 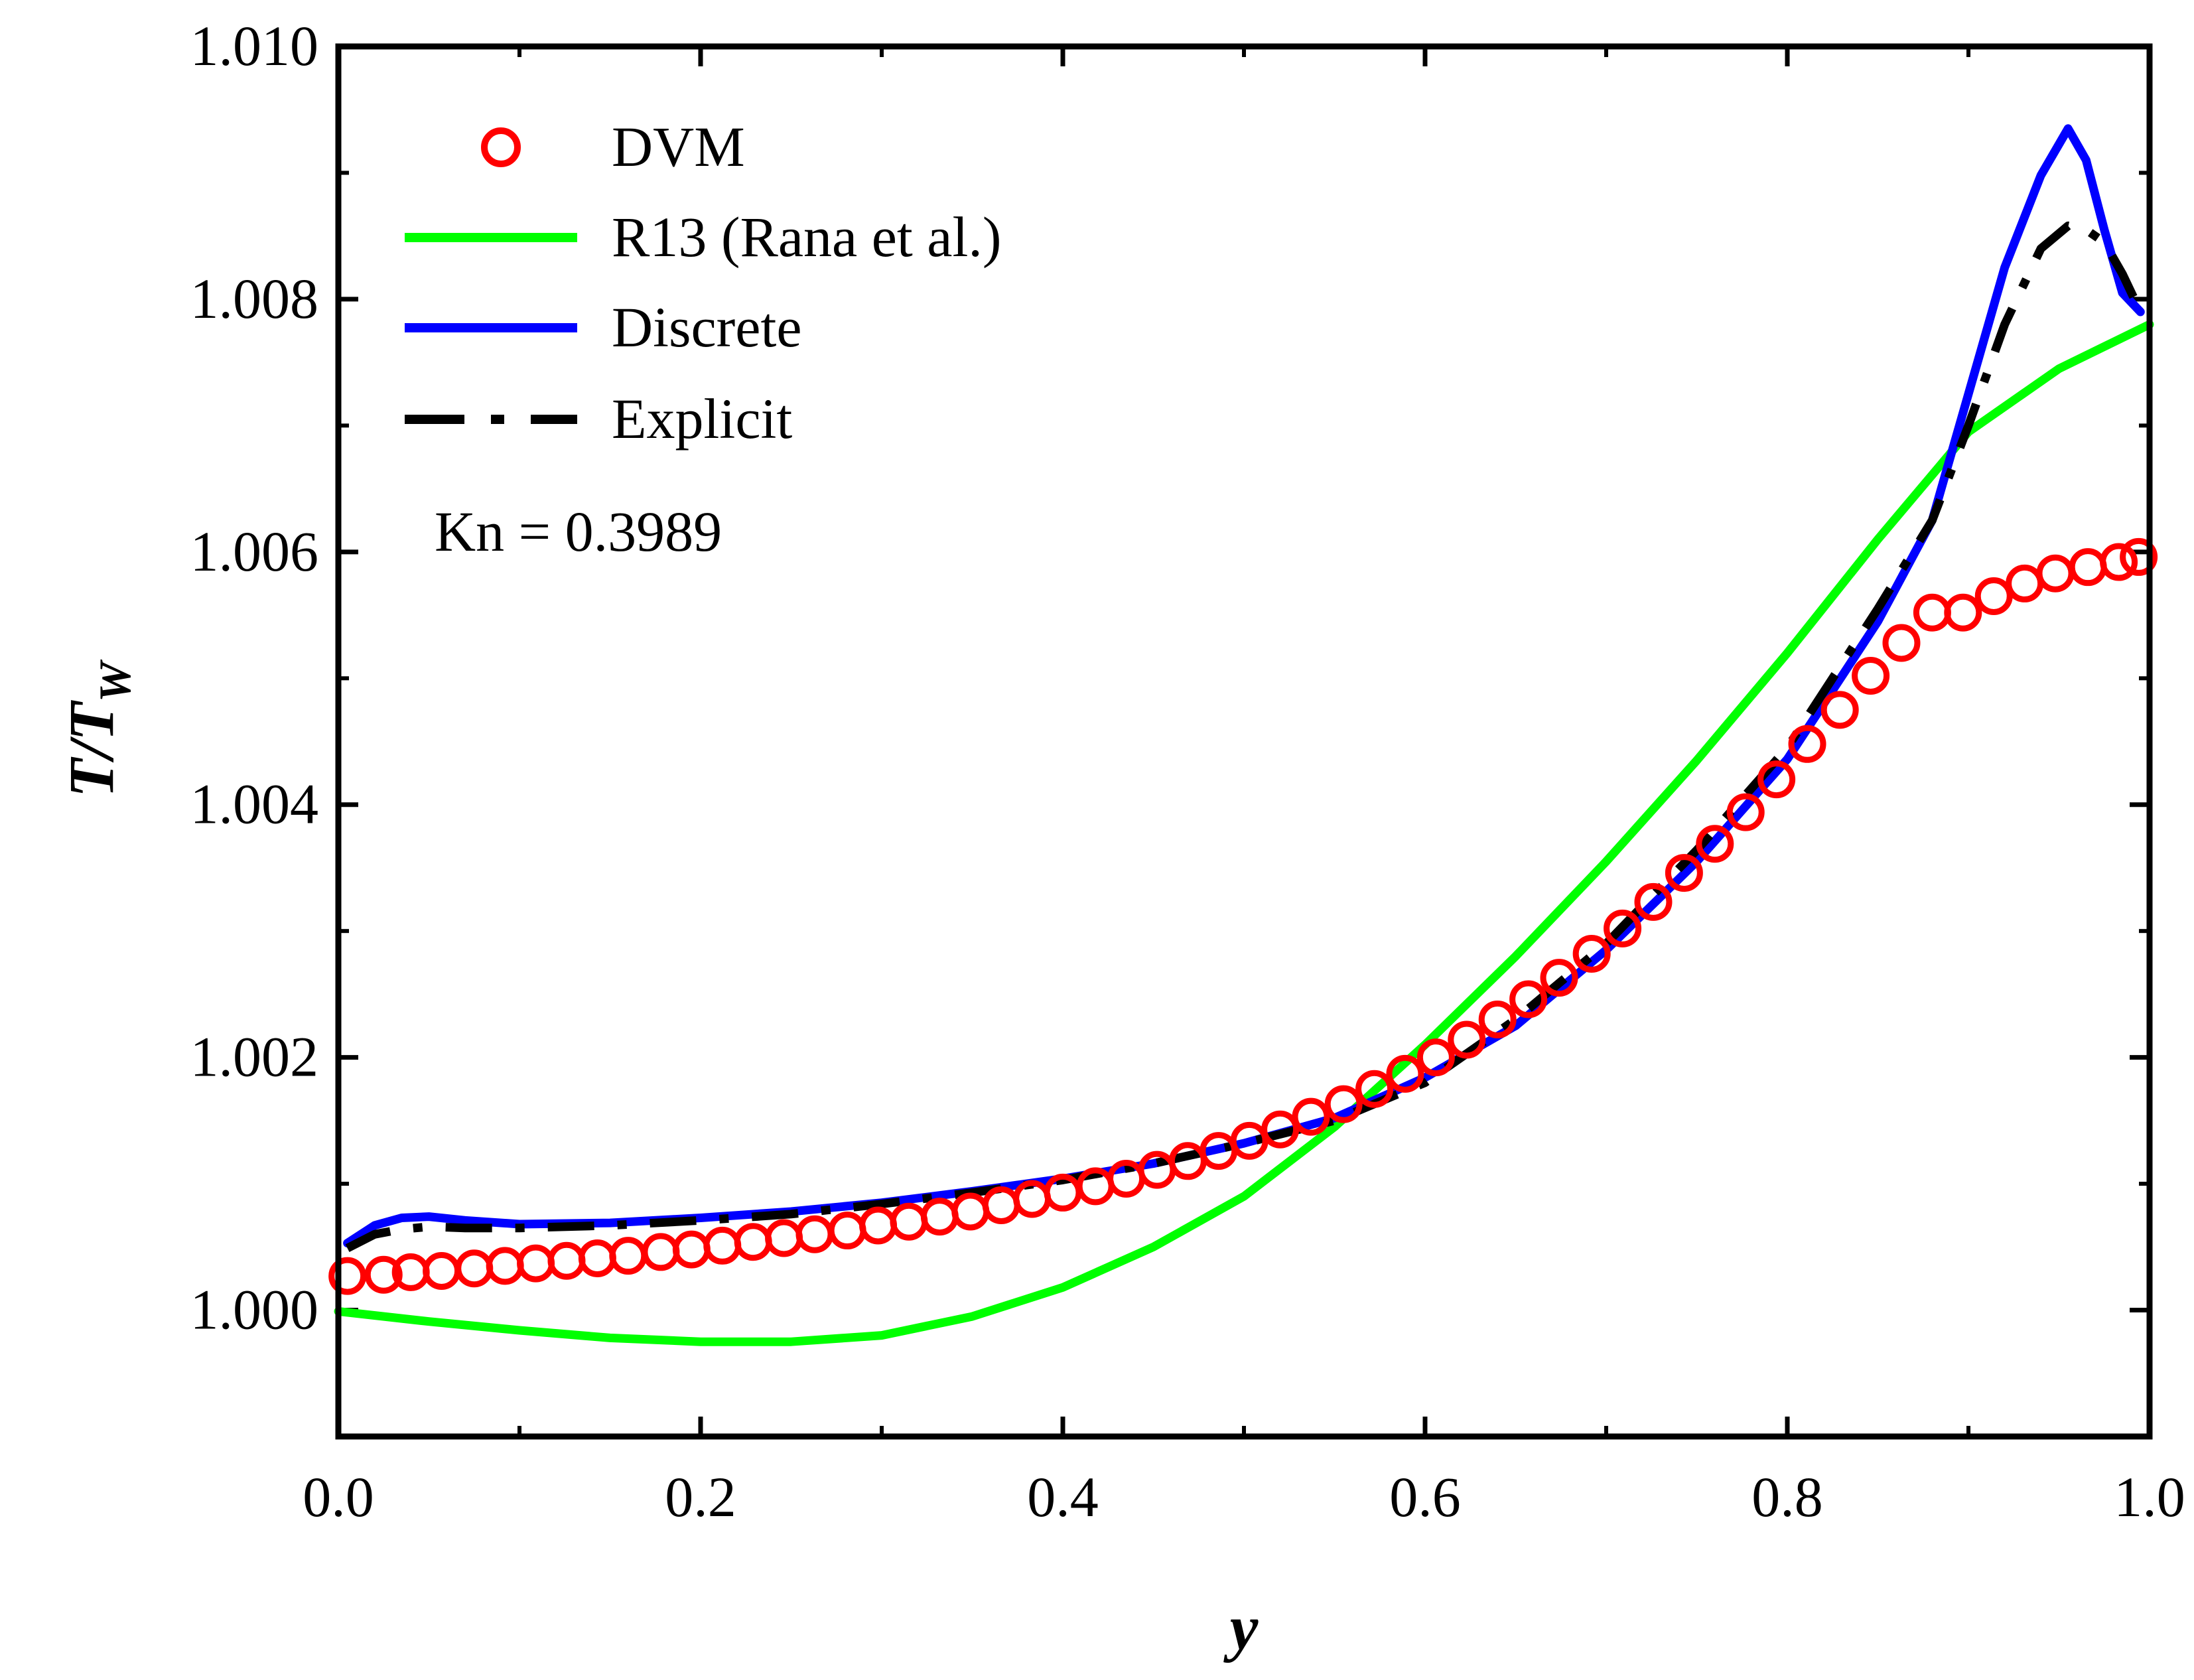 What do you see at coordinates (254, 1057) in the screenshot?
I see `y-tick-label: 1.002` at bounding box center [254, 1057].